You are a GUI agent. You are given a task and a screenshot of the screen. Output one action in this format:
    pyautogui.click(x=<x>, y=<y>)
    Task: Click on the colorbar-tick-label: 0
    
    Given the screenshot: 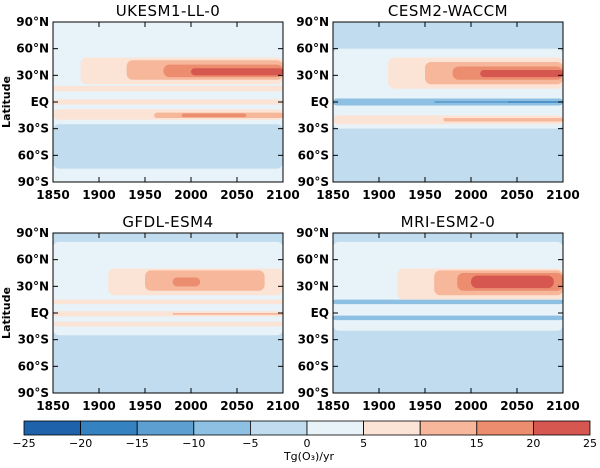 What is the action you would take?
    pyautogui.click(x=307, y=443)
    